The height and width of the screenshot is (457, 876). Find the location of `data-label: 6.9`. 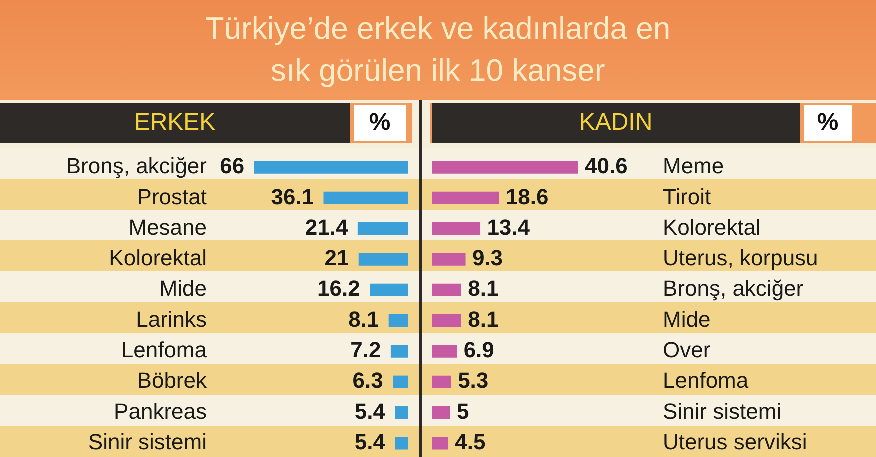

data-label: 6.9 is located at coordinates (479, 350).